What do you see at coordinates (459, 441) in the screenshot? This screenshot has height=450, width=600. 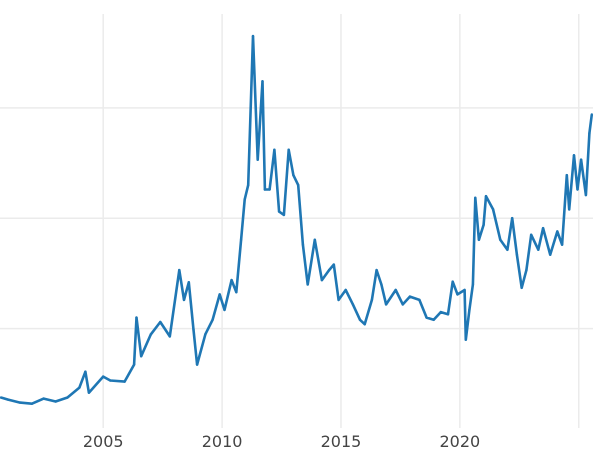 I see `x-tick-label: 2020` at bounding box center [459, 441].